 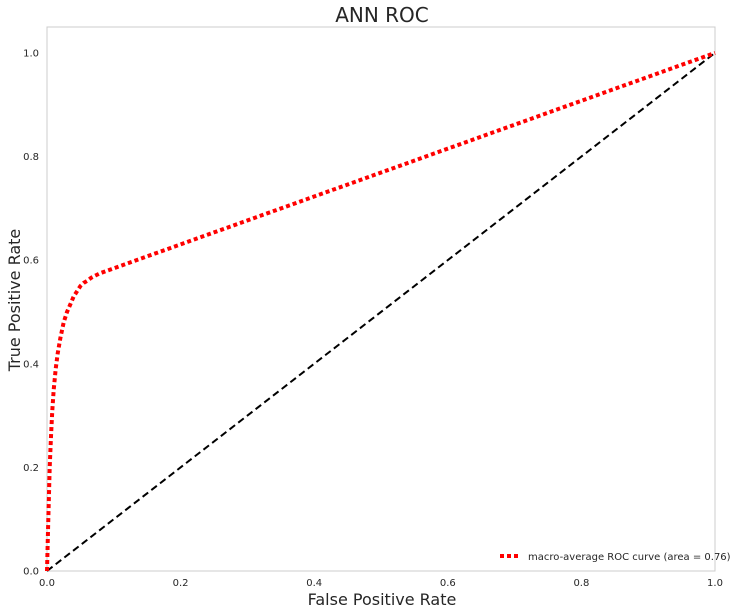 What do you see at coordinates (581, 583) in the screenshot?
I see `x-tick-label: 0.8` at bounding box center [581, 583].